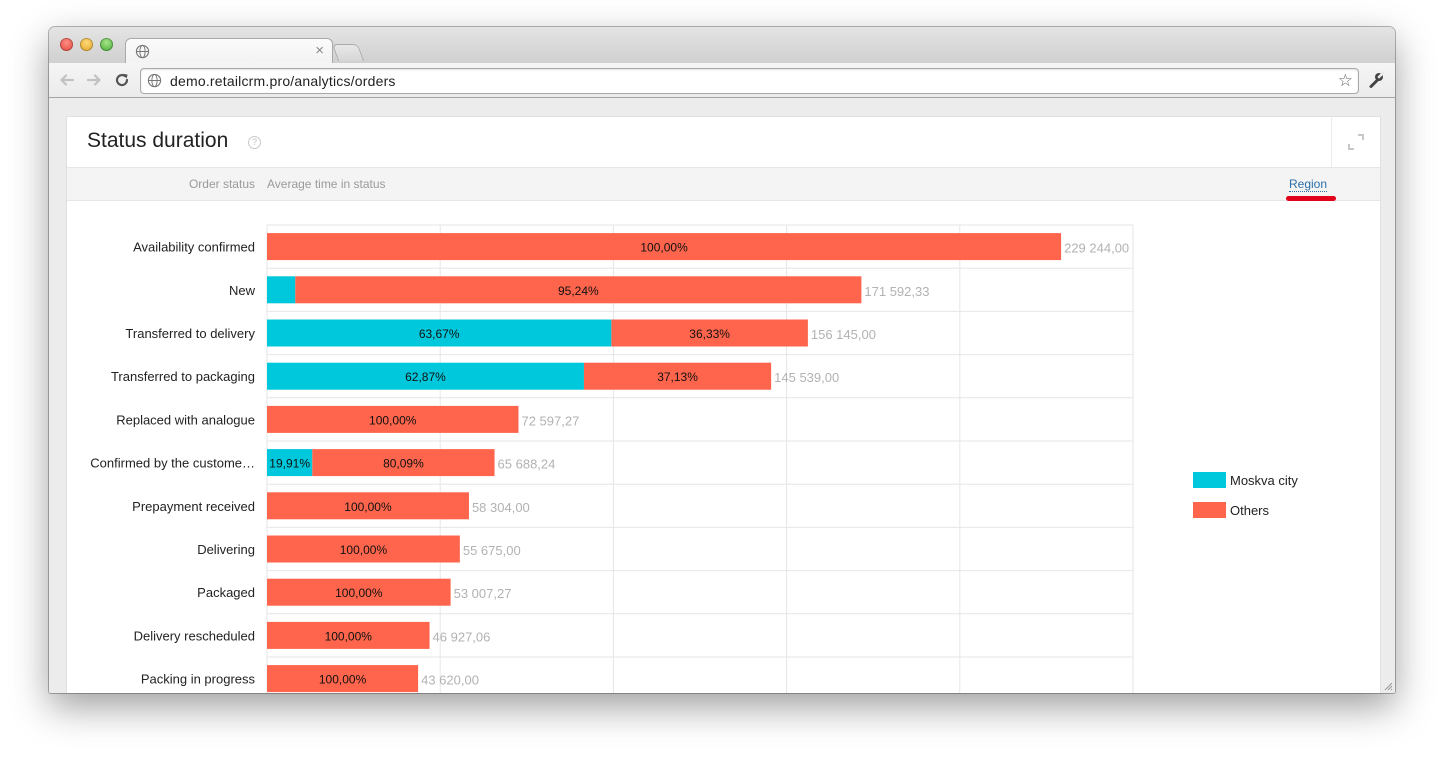  What do you see at coordinates (226, 549) in the screenshot?
I see `category-label: Delivering` at bounding box center [226, 549].